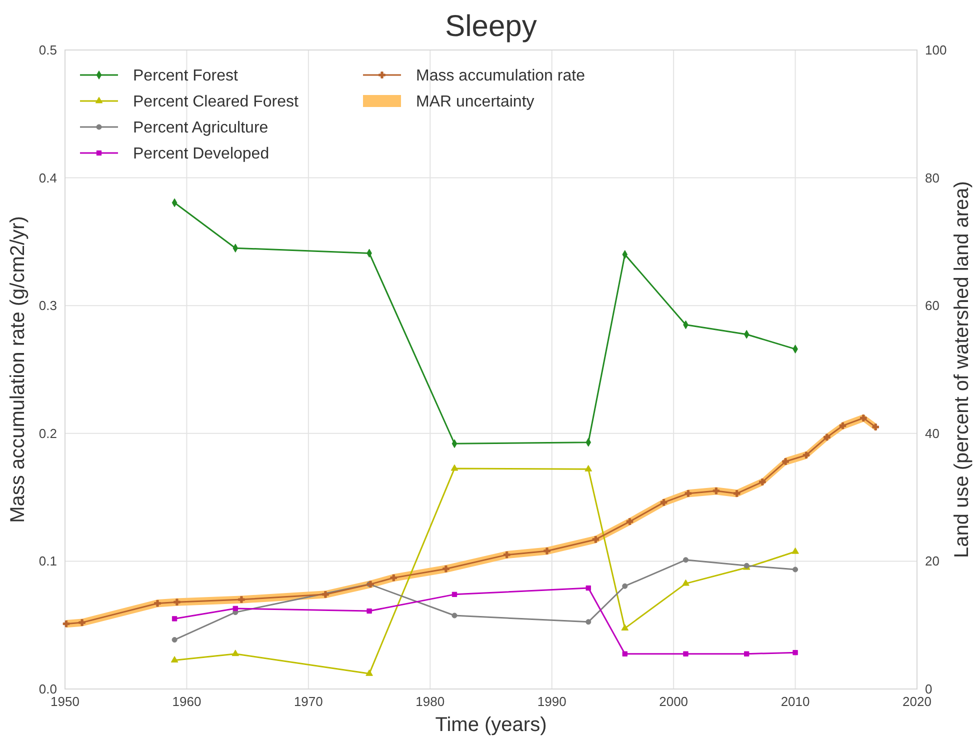  Describe the element at coordinates (216, 102) in the screenshot. I see `legend-label: Percent Cleared Forest` at that location.